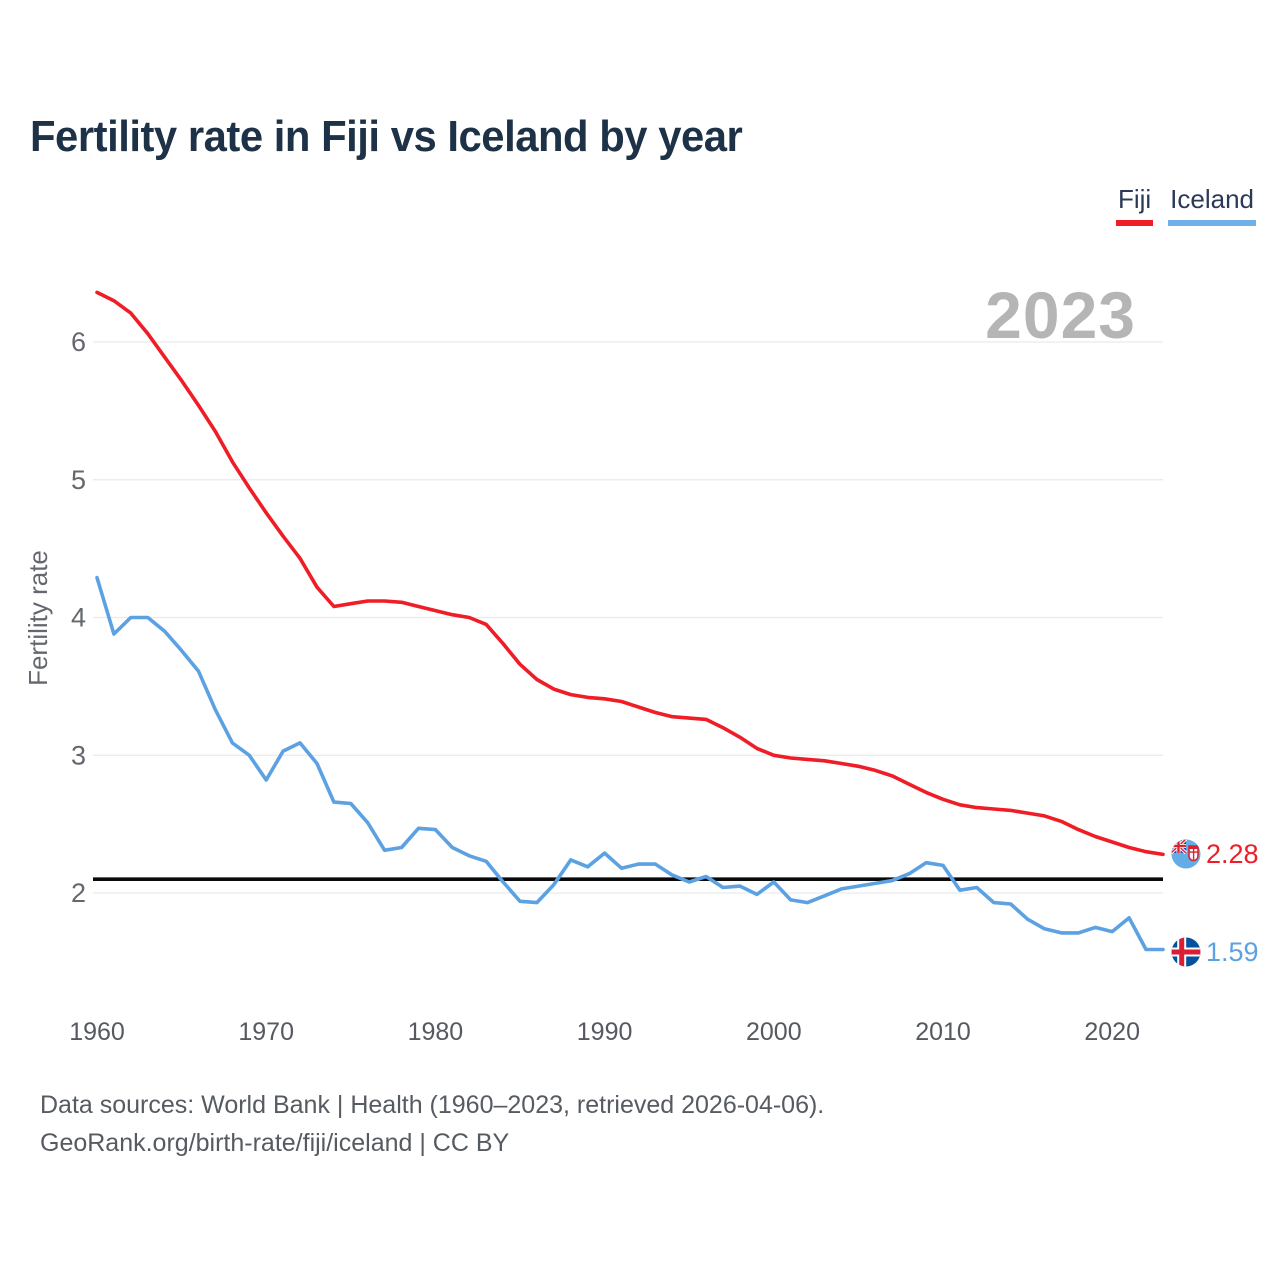 This screenshot has width=1280, height=1280. Describe the element at coordinates (1186, 952) in the screenshot. I see `iceland-flag-icon` at that location.